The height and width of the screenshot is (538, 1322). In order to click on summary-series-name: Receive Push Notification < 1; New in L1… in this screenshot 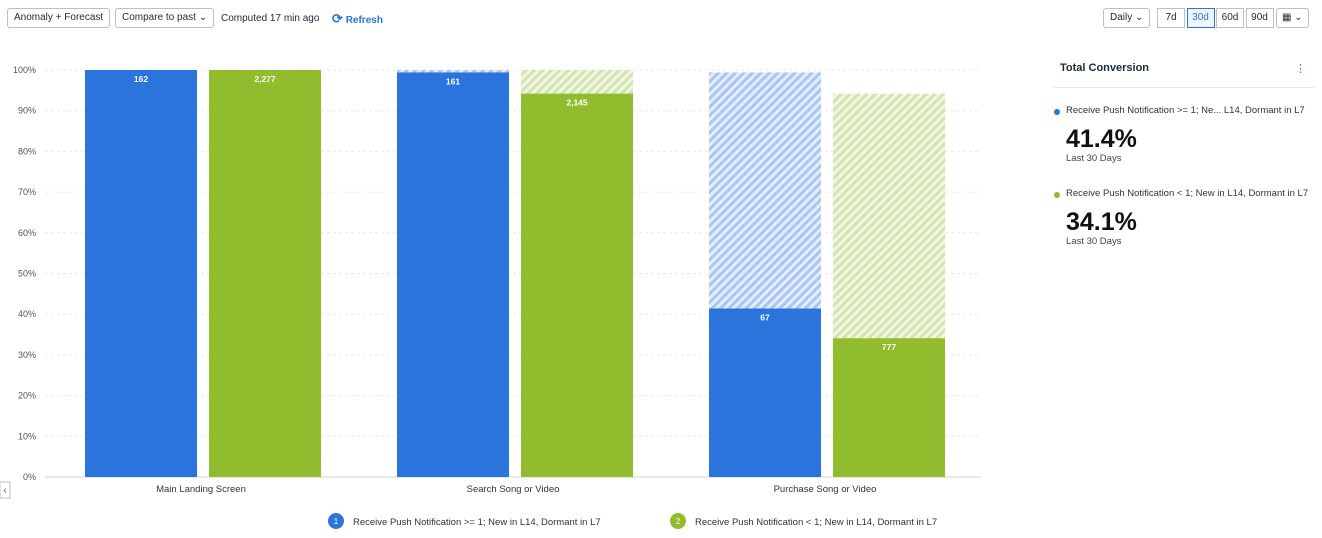, I will do `click(1187, 193)`.